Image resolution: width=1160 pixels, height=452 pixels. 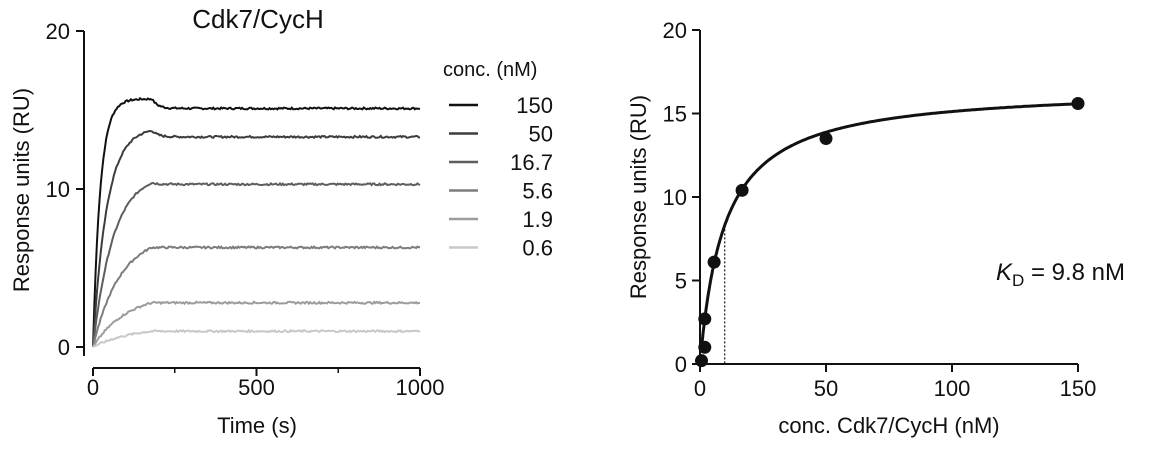 I want to click on legend-label: 16.7, so click(x=531, y=162).